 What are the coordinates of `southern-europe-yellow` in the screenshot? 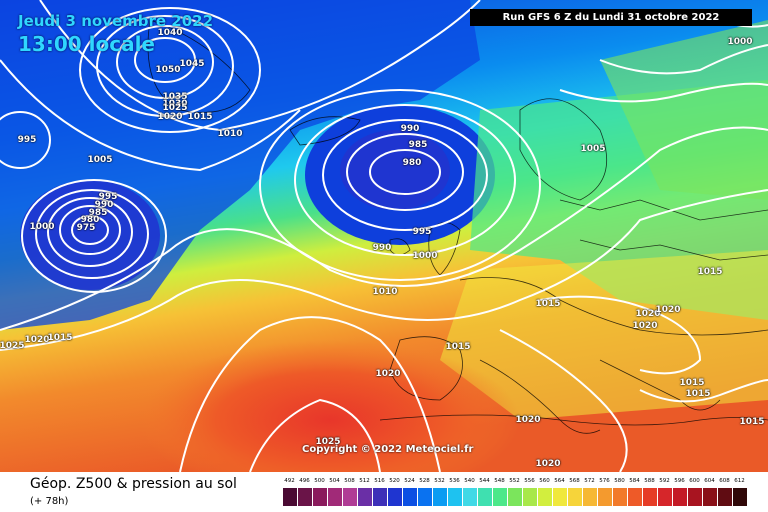 It's located at (604, 335).